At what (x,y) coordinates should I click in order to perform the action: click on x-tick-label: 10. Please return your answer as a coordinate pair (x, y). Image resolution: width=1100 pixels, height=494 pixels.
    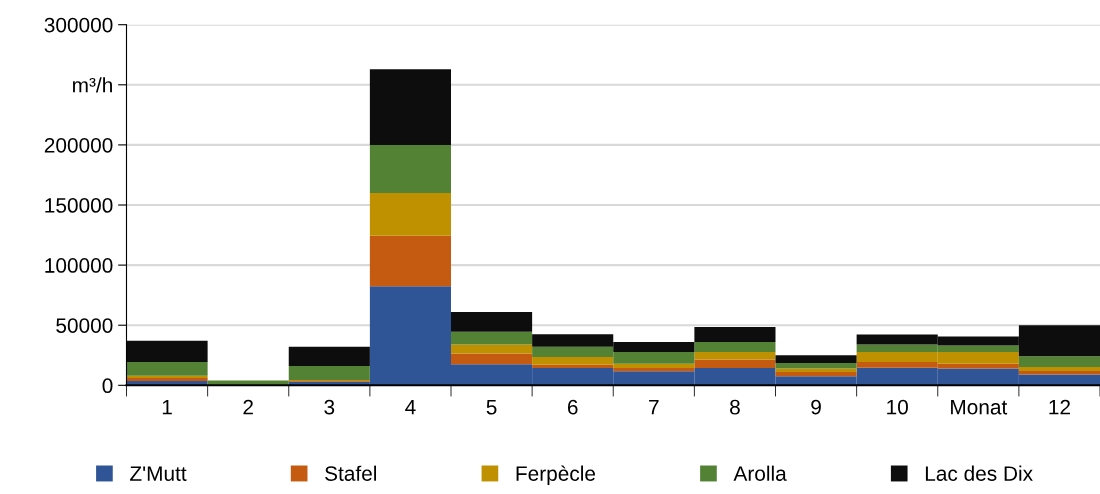
    Looking at the image, I should click on (897, 407).